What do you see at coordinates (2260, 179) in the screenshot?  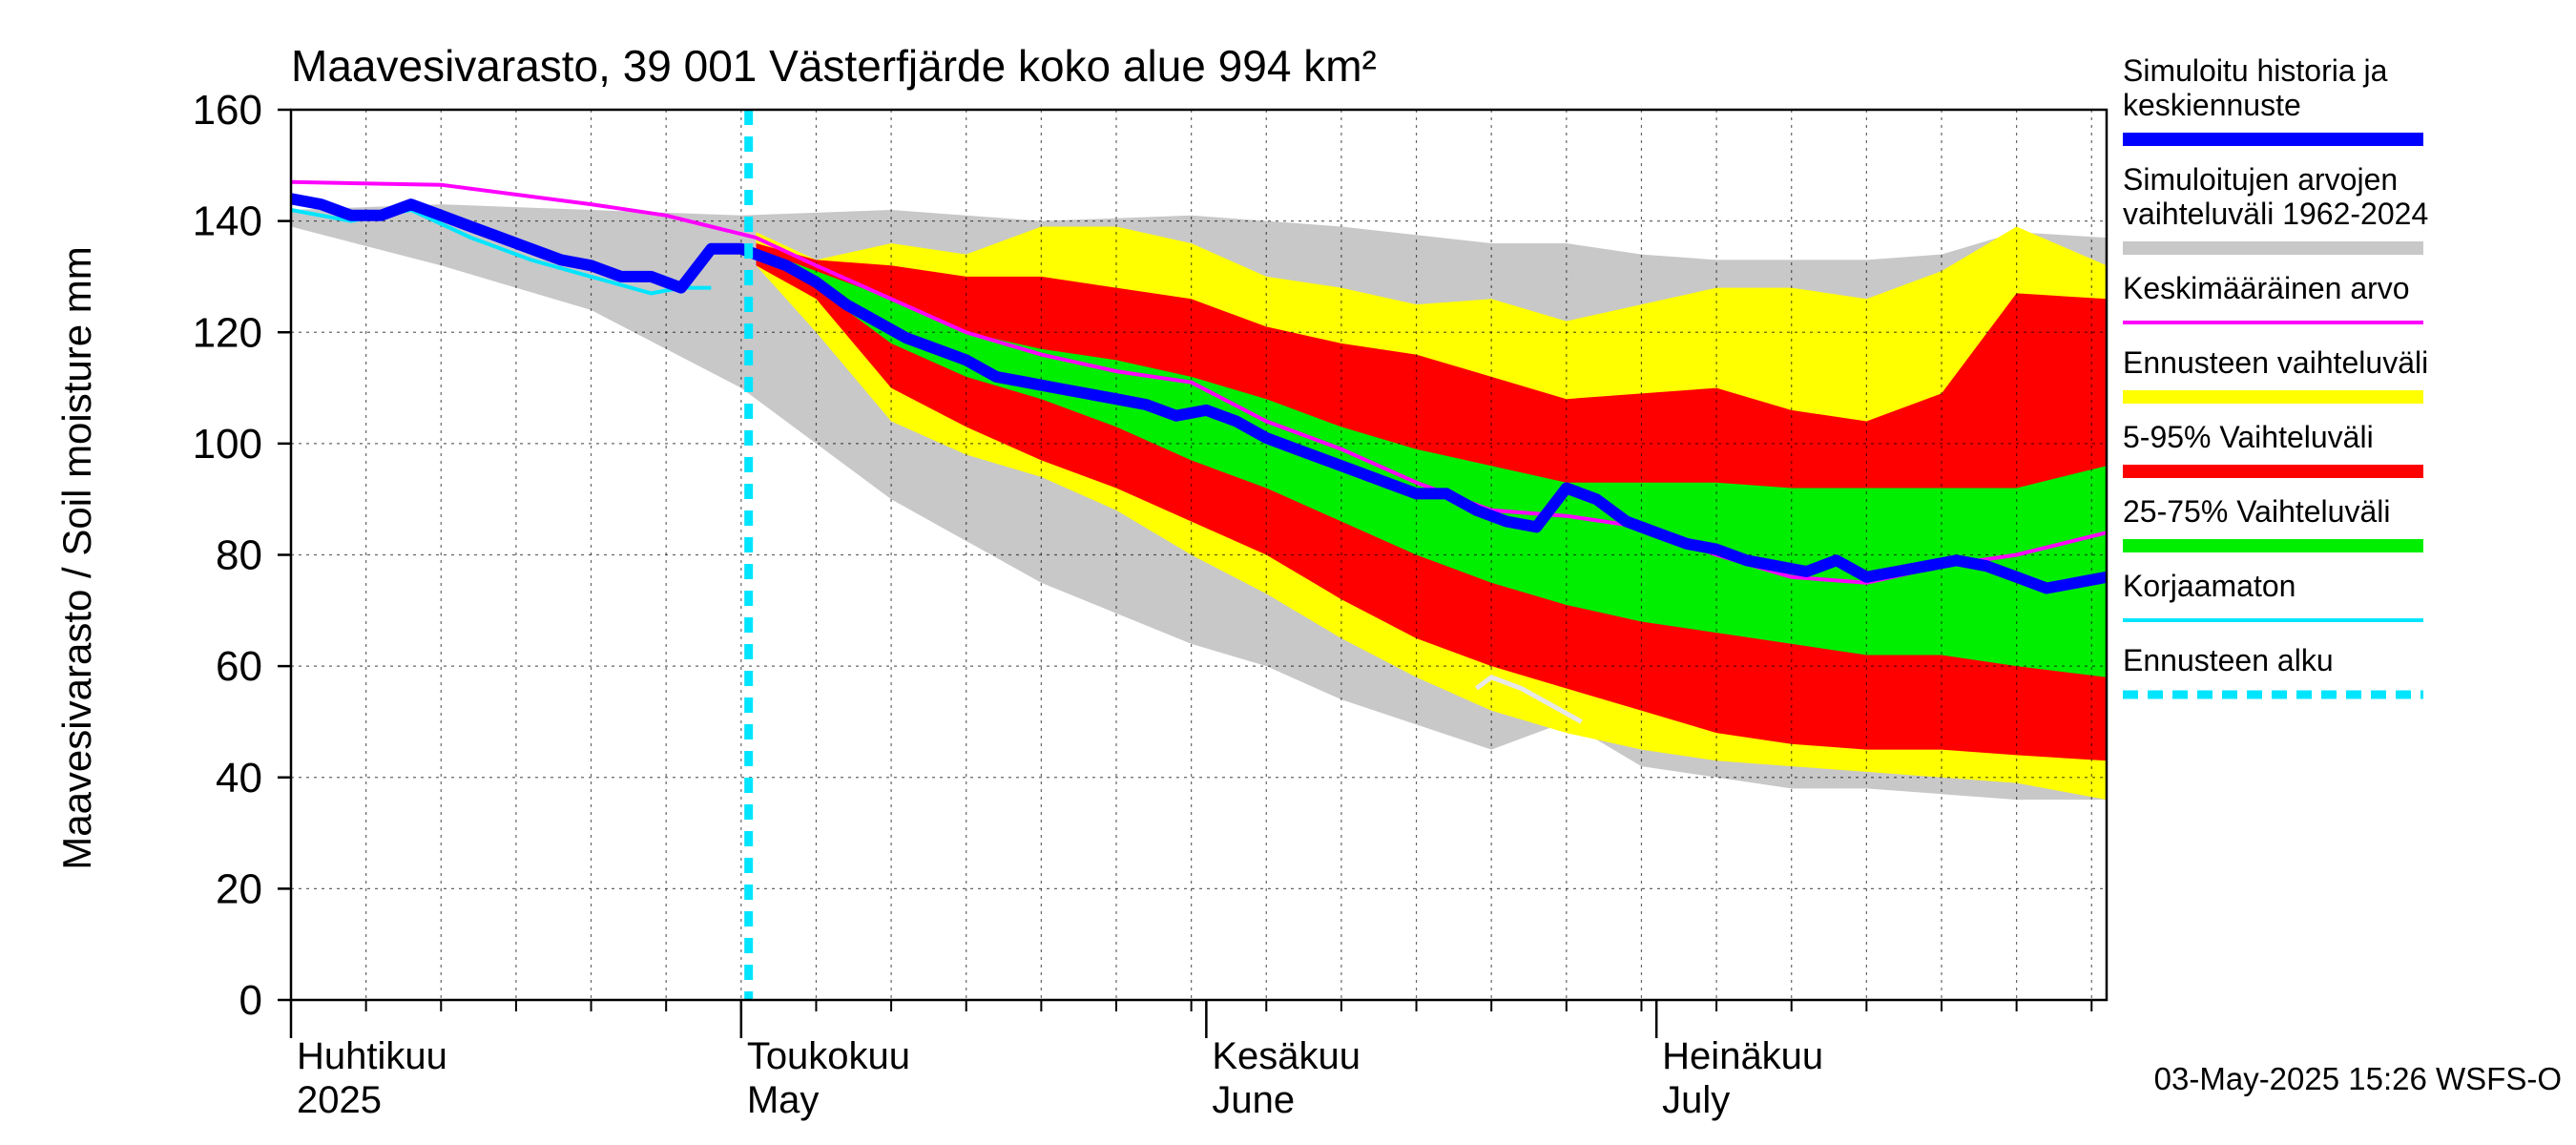 I see `legend-label: Simuloitujen arvojen` at bounding box center [2260, 179].